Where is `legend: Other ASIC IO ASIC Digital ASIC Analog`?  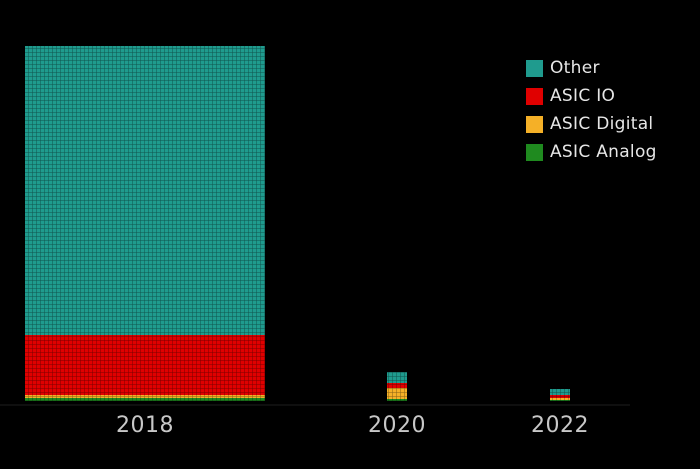 legend: Other ASIC IO ASIC Digital ASIC Analog is located at coordinates (591, 110).